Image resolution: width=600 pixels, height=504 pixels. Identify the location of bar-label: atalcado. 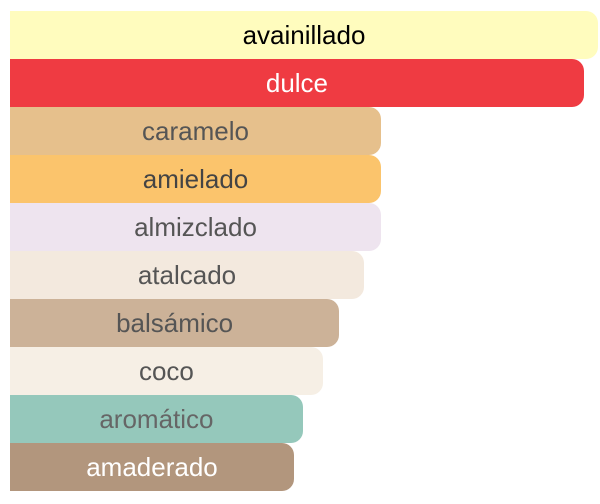
(187, 274).